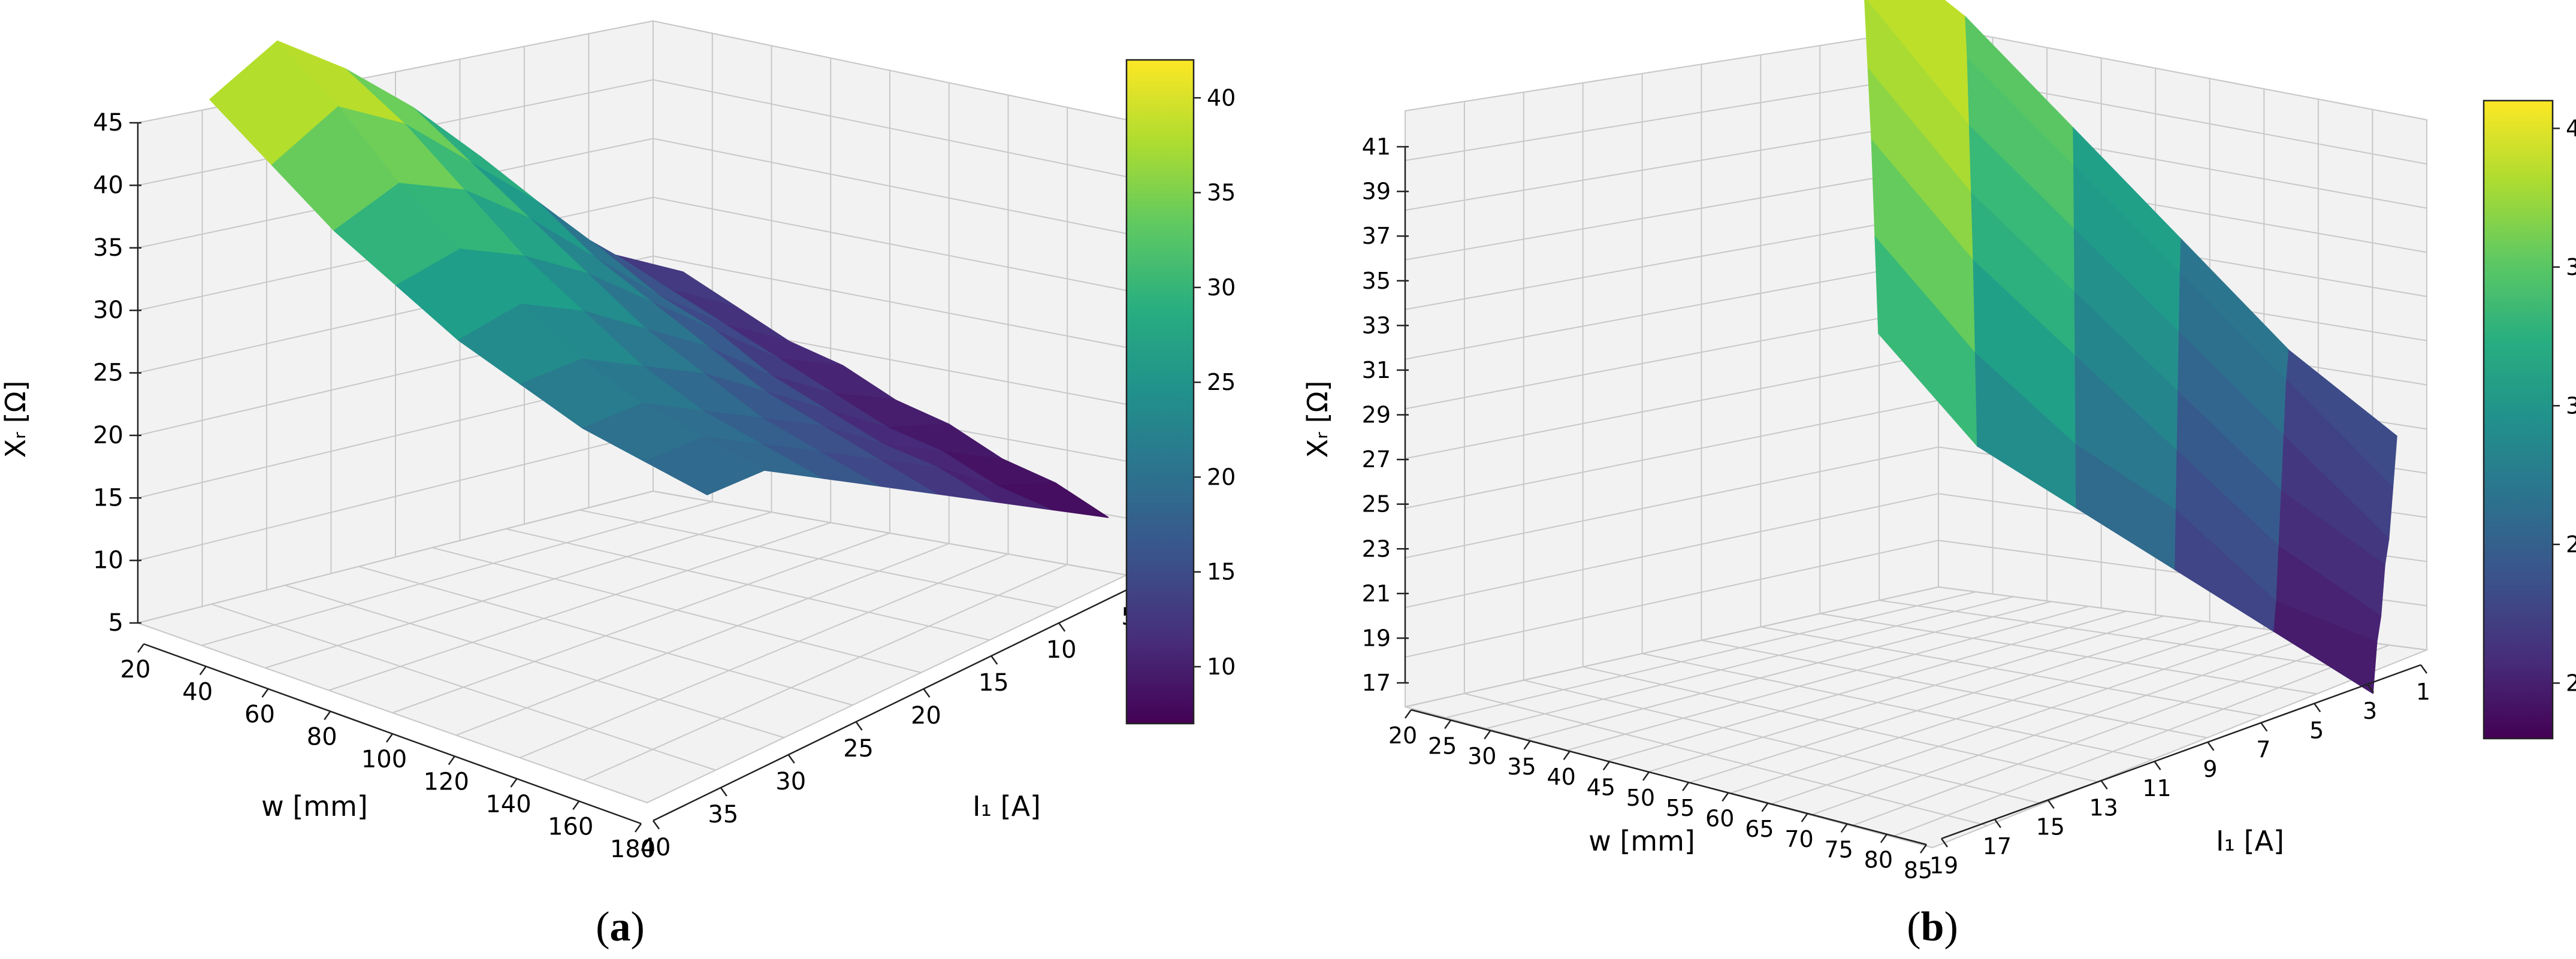  Describe the element at coordinates (1377, 370) in the screenshot. I see `b-z-tick-label: 31` at that location.